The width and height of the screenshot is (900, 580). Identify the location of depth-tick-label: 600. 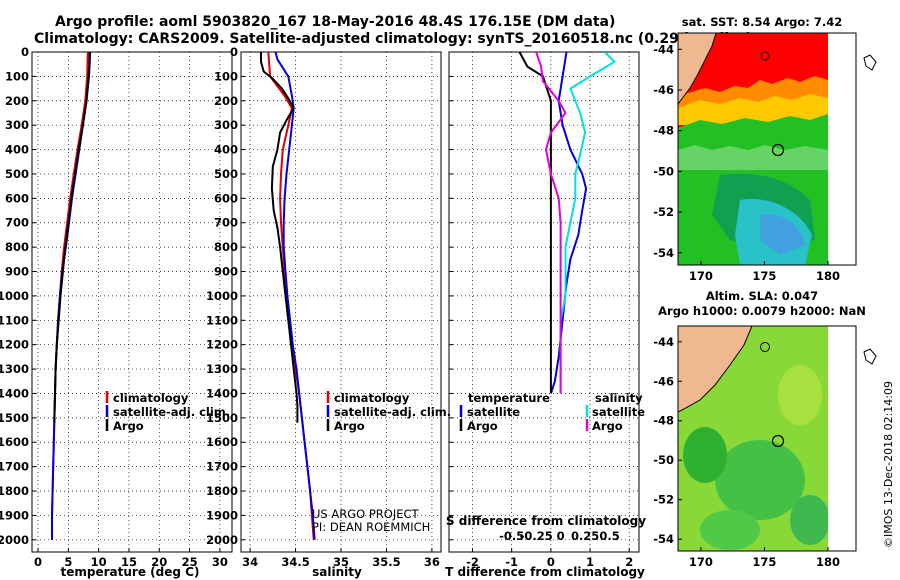
(17, 198).